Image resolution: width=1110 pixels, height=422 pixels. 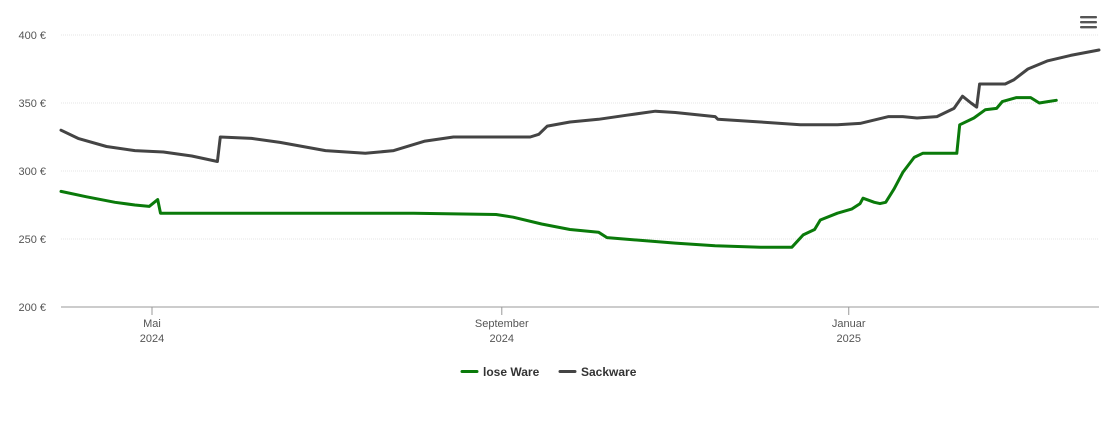 I want to click on x-tick-label: Januar, so click(x=849, y=324).